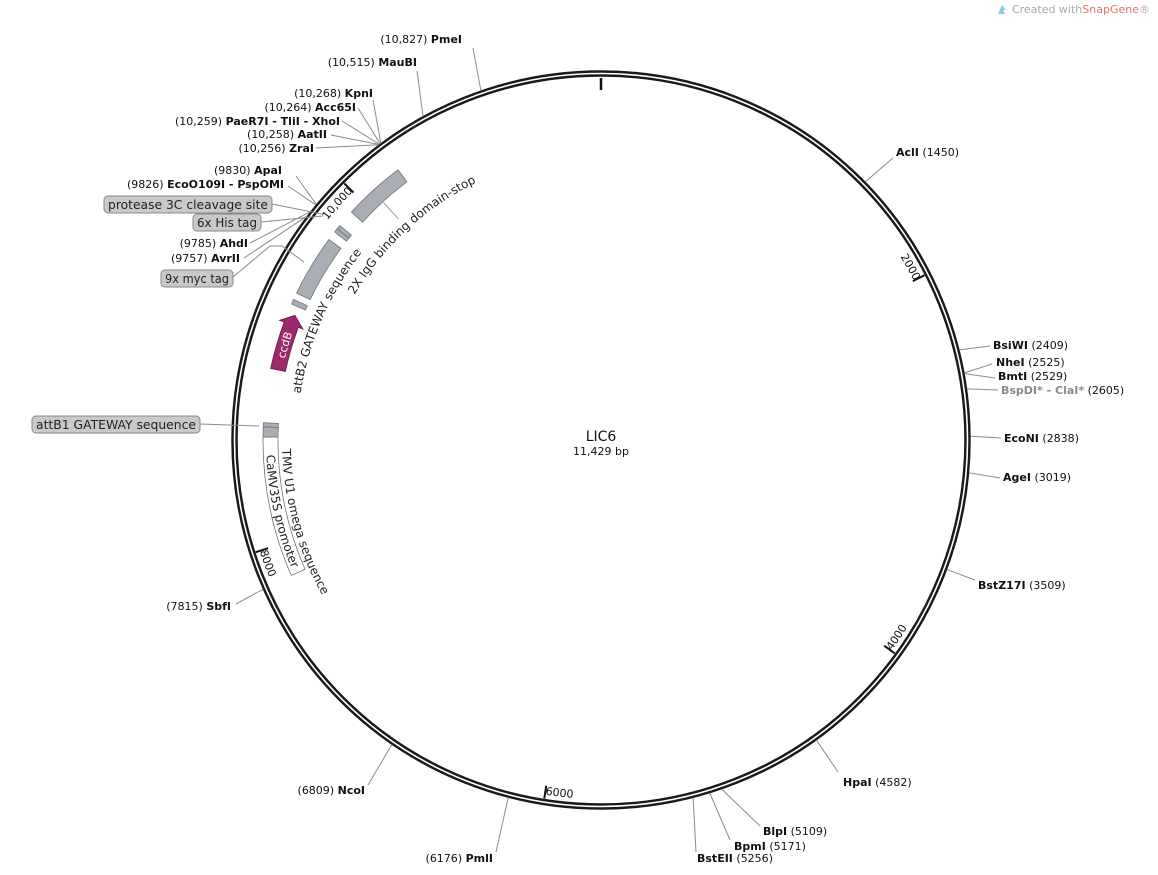 The image size is (1158, 875). I want to click on tick-label: 6000, so click(559, 793).